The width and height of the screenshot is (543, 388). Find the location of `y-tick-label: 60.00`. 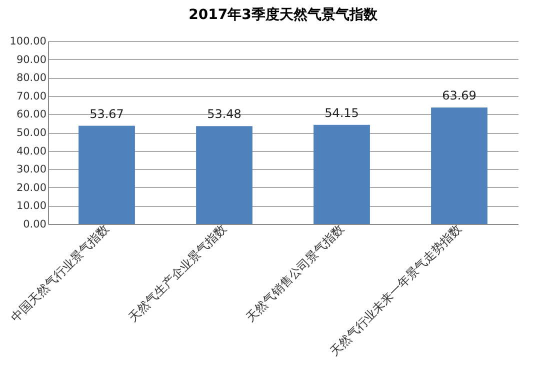

y-tick-label: 60.00 is located at coordinates (31, 114).